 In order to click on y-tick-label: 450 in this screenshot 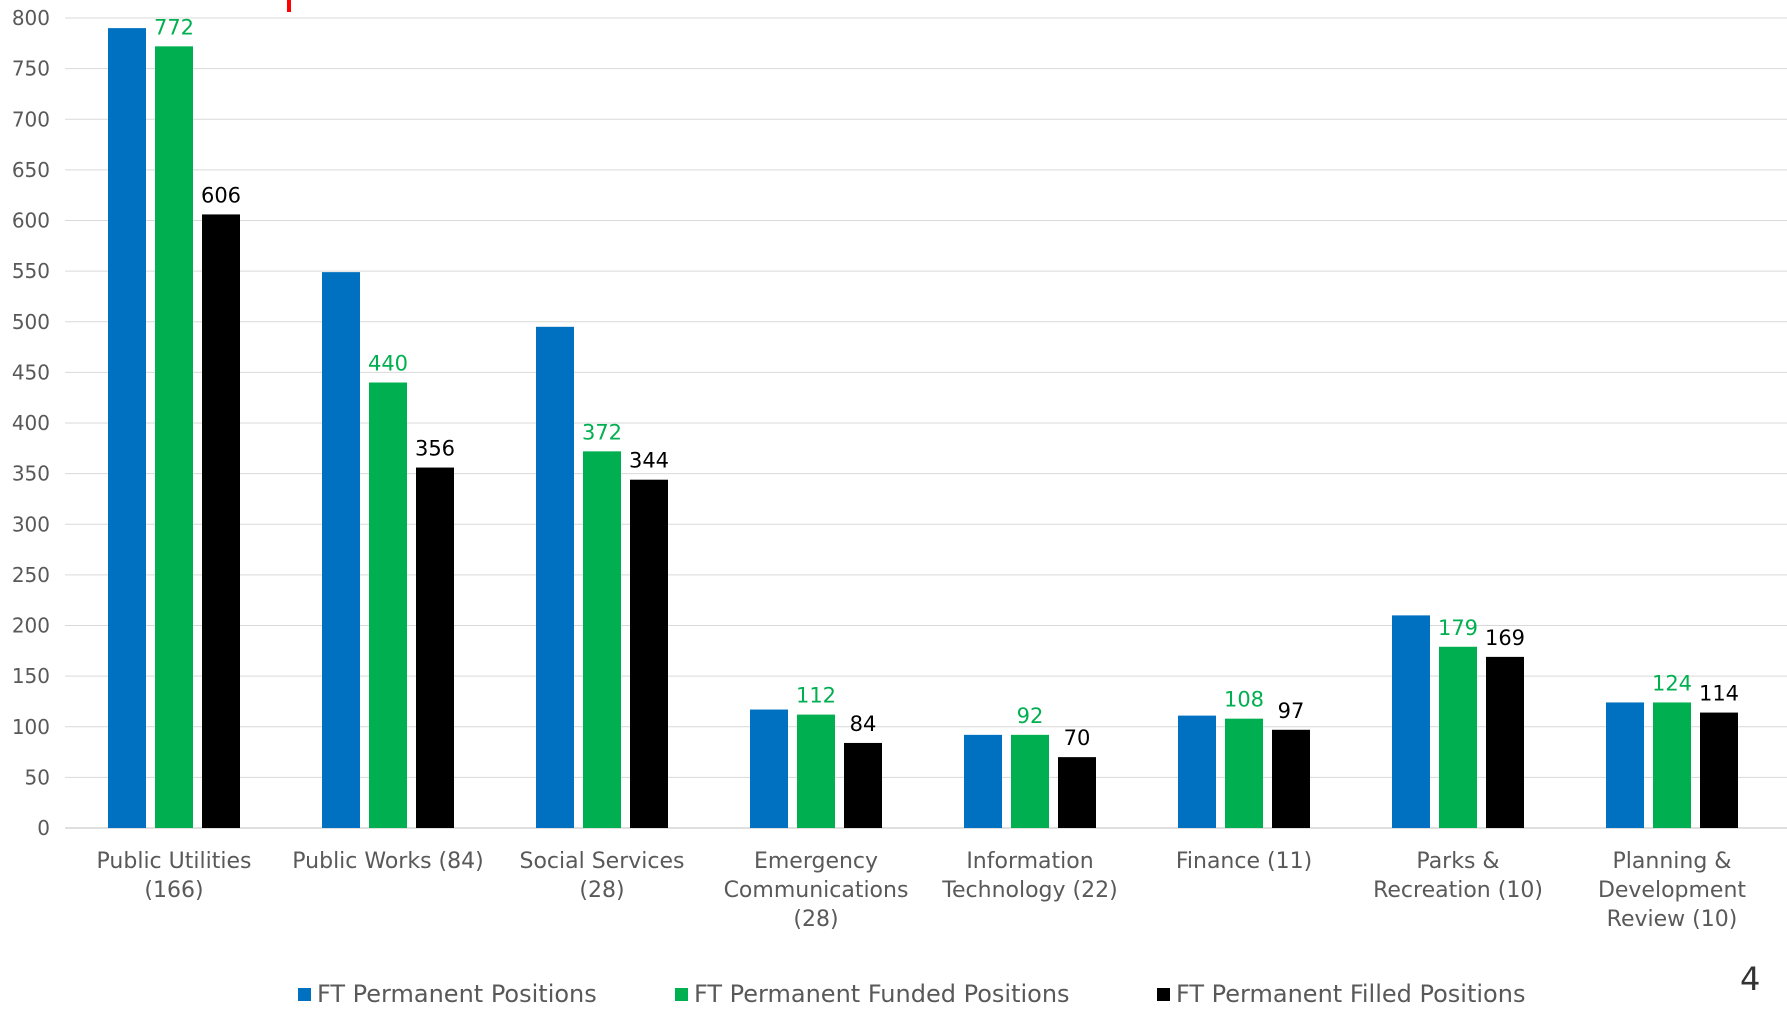, I will do `click(31, 372)`.